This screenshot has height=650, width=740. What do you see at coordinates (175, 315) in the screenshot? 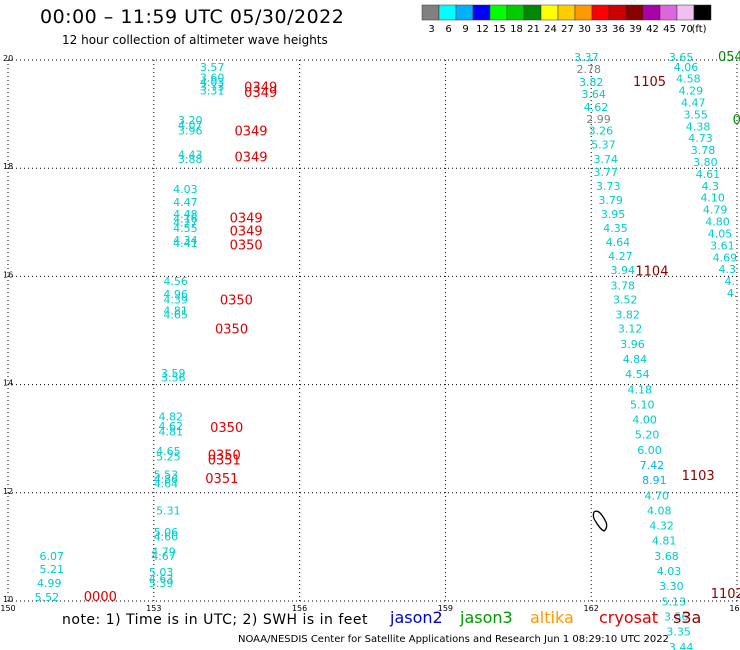
I see `wave-height-label: 4.65` at bounding box center [175, 315].